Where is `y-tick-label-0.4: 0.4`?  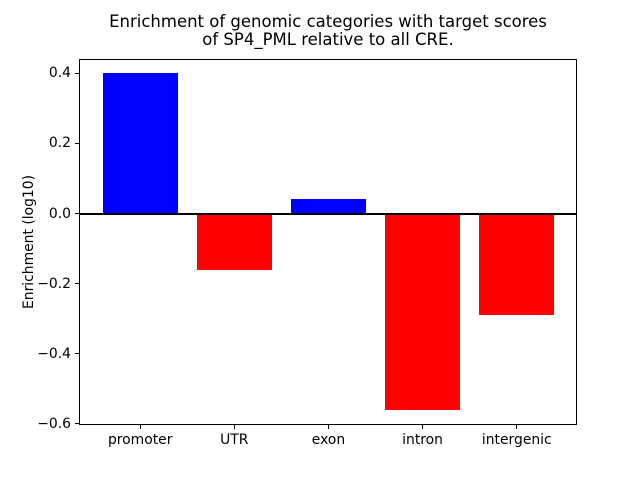 y-tick-label-0.4: 0.4 is located at coordinates (59, 73).